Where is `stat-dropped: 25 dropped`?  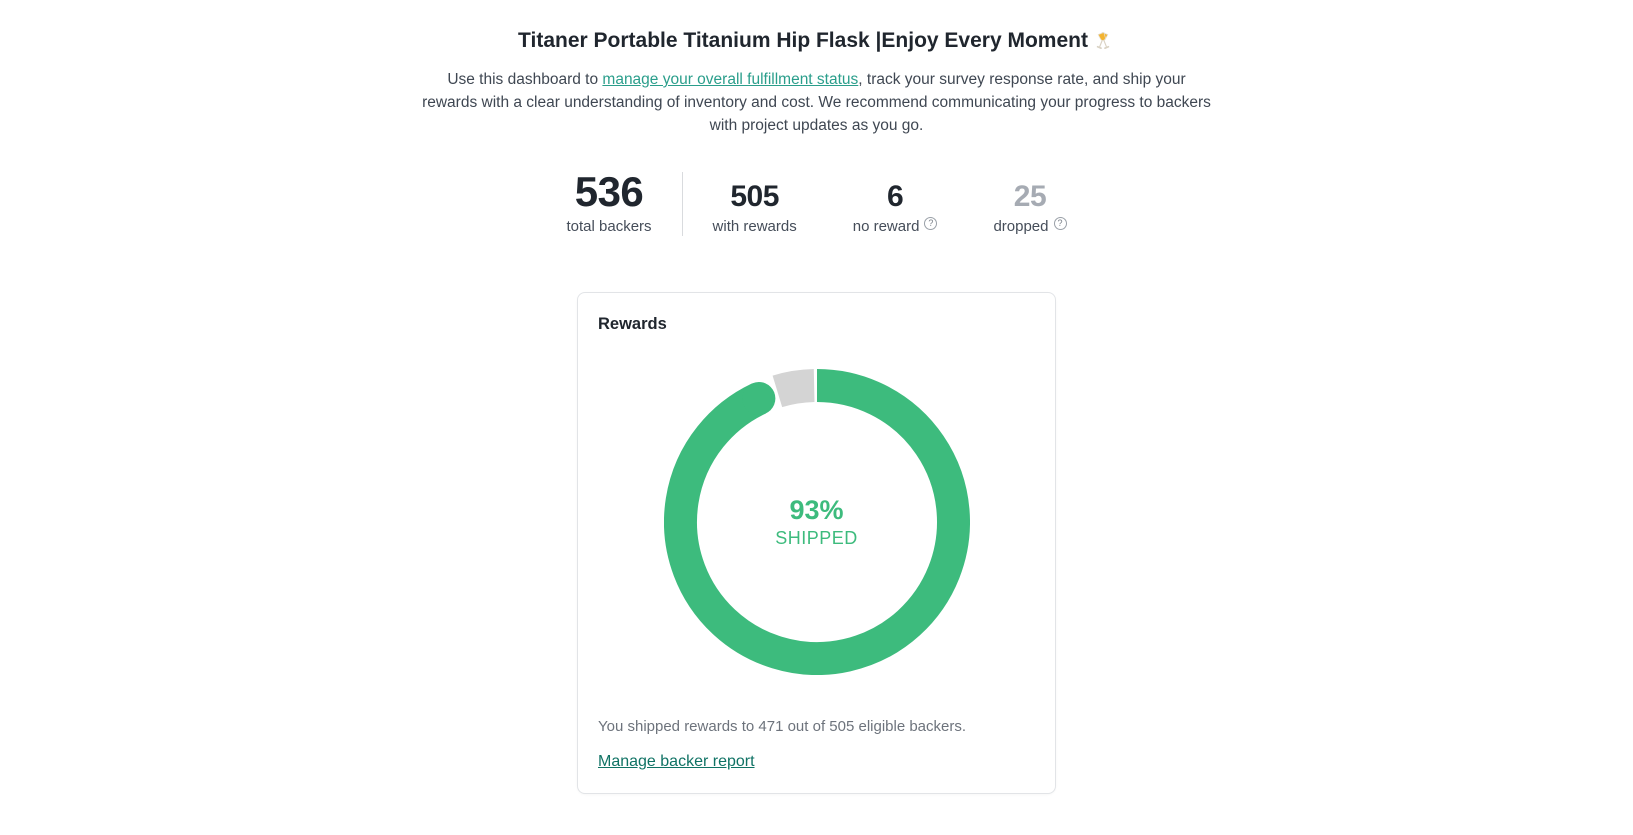 stat-dropped: 25 dropped is located at coordinates (1030, 208).